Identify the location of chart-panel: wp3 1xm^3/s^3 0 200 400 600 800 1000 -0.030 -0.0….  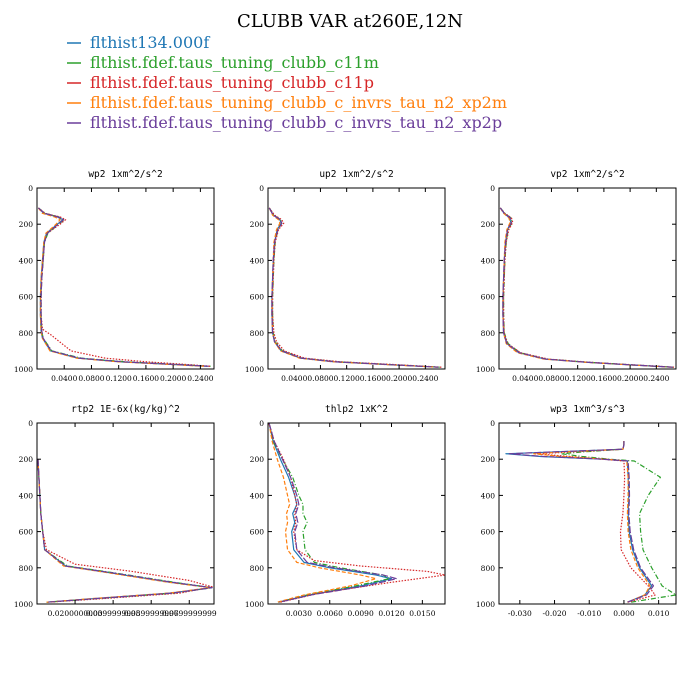
(576, 511).